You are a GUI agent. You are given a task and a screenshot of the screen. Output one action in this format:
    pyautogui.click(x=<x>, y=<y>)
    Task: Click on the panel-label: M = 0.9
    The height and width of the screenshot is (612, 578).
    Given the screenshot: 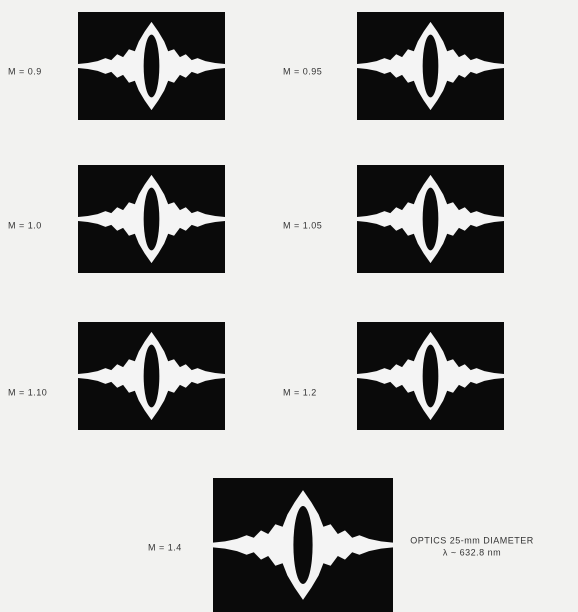 What is the action you would take?
    pyautogui.click(x=25, y=71)
    